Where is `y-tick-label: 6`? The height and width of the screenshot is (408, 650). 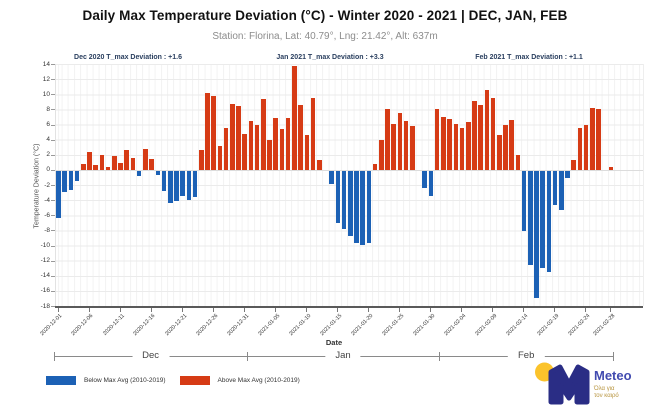 y-tick-label: 6 is located at coordinates (48, 124).